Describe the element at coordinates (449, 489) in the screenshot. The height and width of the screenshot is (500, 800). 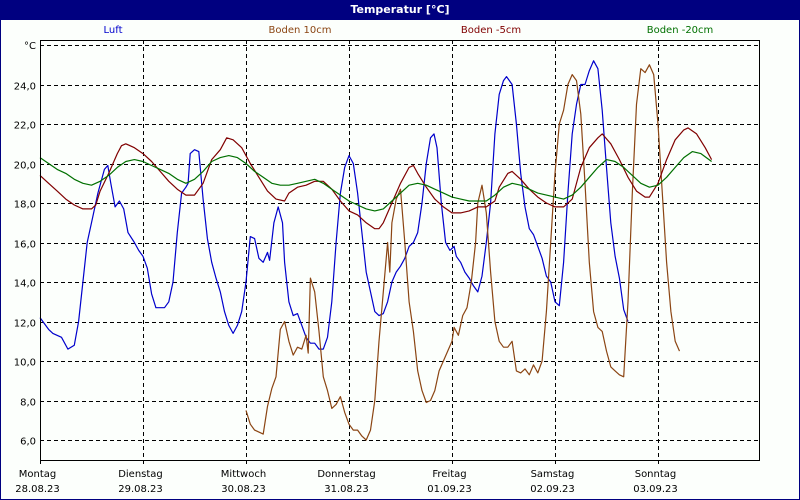
I see `x-date-label: 01.09.23` at that location.